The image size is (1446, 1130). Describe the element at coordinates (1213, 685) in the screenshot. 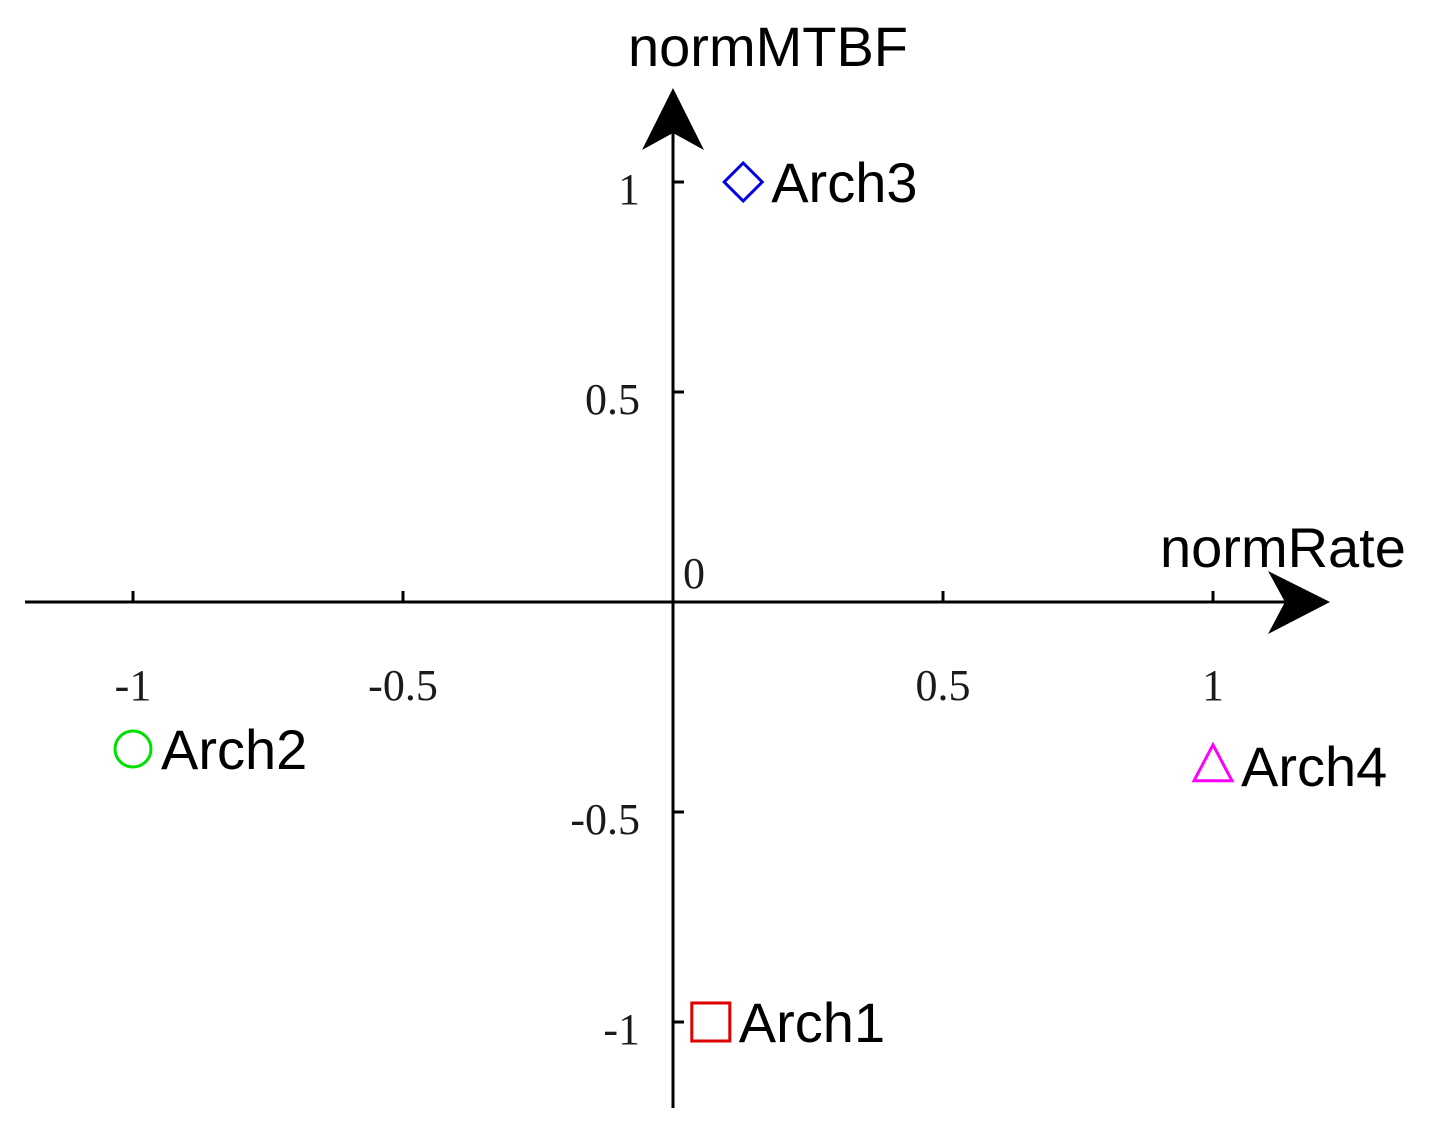

I see `x-tick-label: 1` at that location.